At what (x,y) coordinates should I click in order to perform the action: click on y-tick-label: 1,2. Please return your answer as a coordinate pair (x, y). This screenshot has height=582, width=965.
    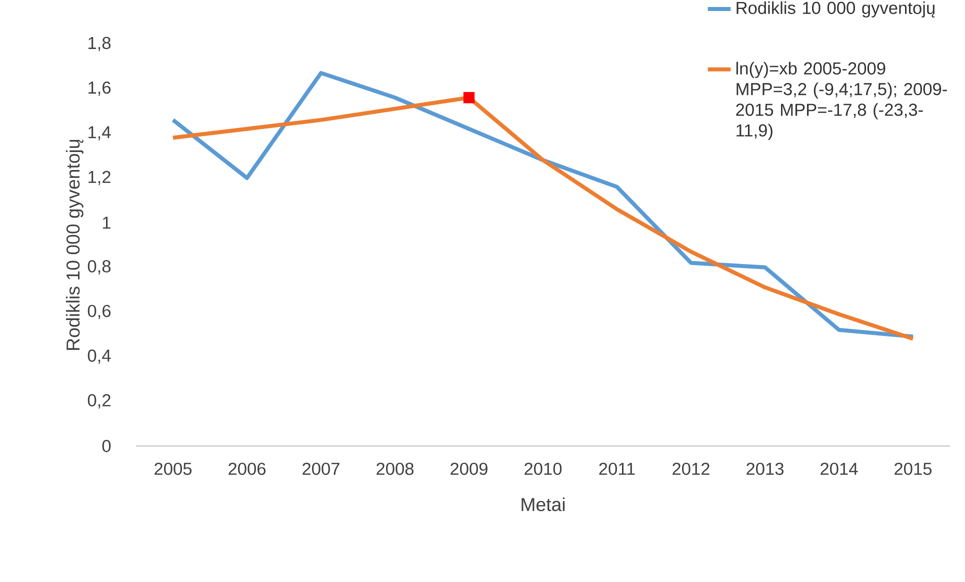
    Looking at the image, I should click on (99, 178).